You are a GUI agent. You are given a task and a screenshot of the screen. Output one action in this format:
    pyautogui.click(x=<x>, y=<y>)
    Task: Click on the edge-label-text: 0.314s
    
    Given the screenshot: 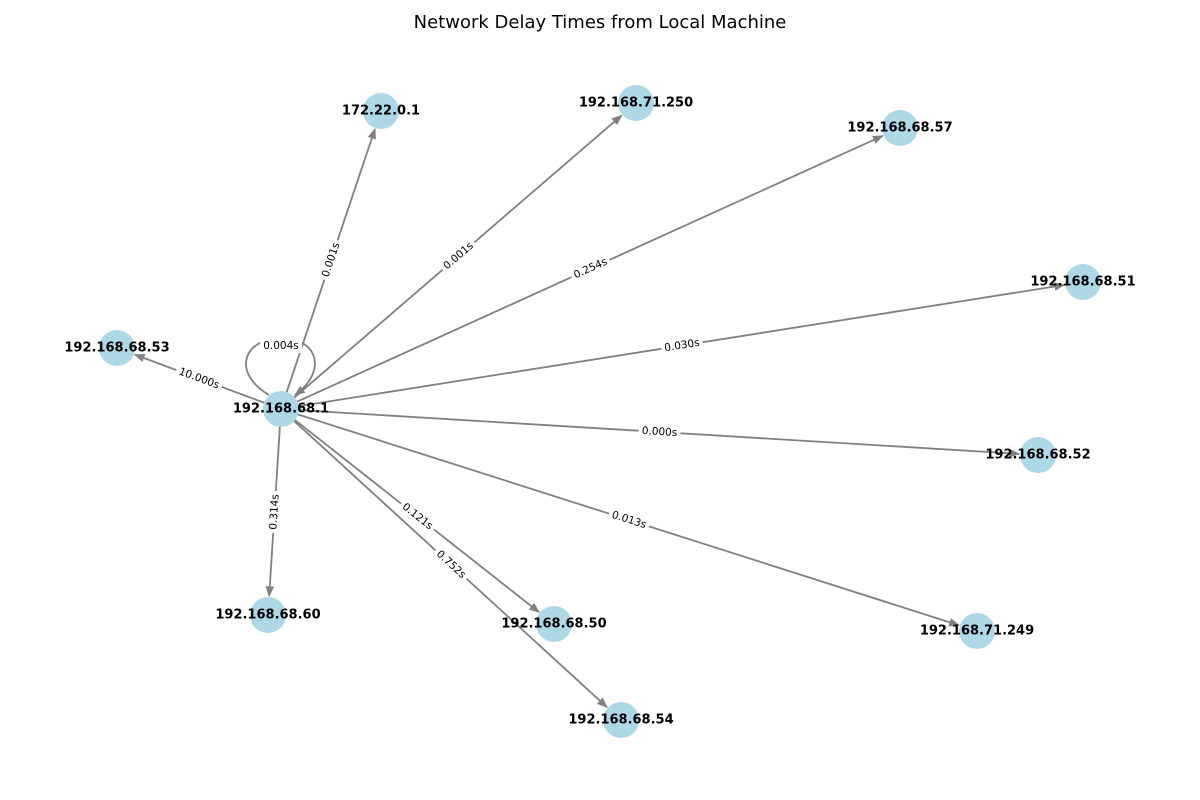 What is the action you would take?
    pyautogui.click(x=274, y=512)
    